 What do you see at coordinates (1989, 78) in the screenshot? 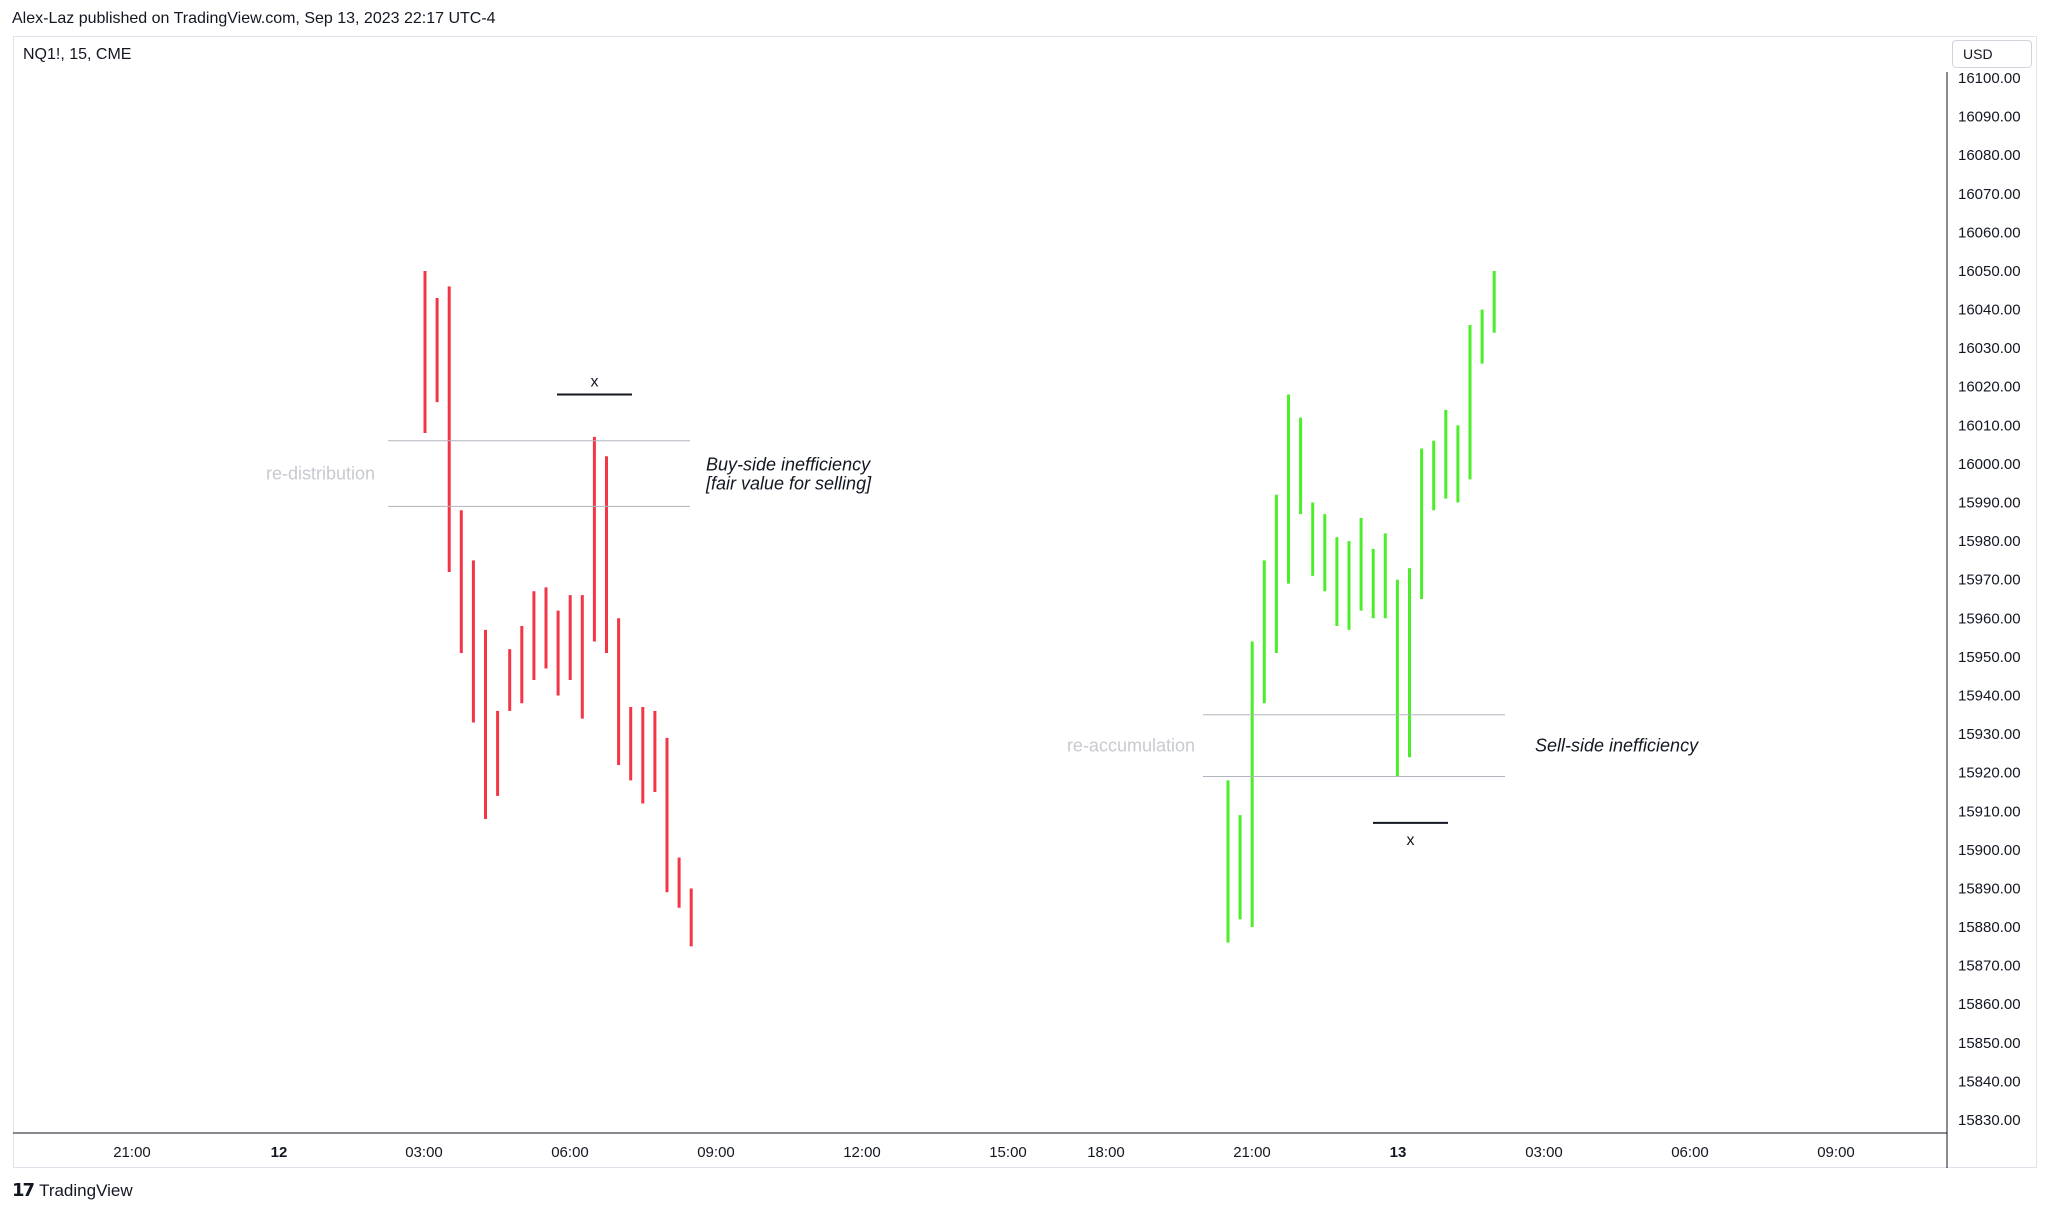
I see `price-tick-label: 16100.00` at bounding box center [1989, 78].